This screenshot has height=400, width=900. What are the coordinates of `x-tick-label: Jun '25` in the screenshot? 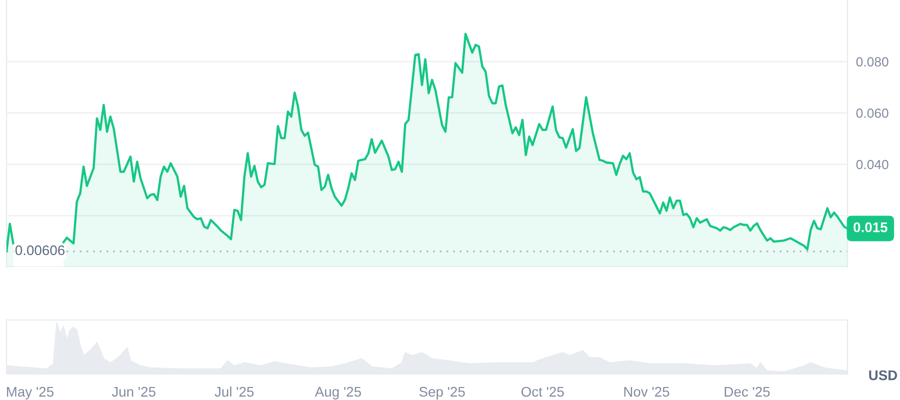 It's located at (134, 391).